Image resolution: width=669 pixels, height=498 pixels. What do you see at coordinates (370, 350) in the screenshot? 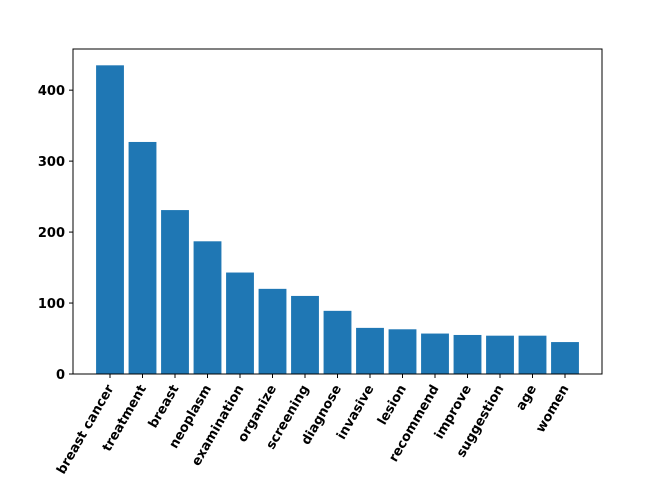
I see `bar-invasive` at bounding box center [370, 350].